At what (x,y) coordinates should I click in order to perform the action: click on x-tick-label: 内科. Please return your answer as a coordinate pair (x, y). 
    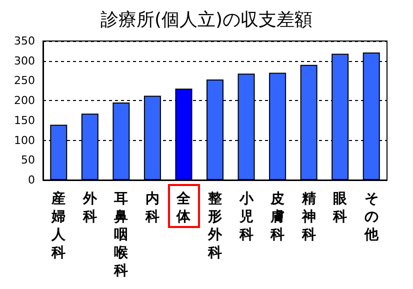
    Looking at the image, I should click on (152, 208).